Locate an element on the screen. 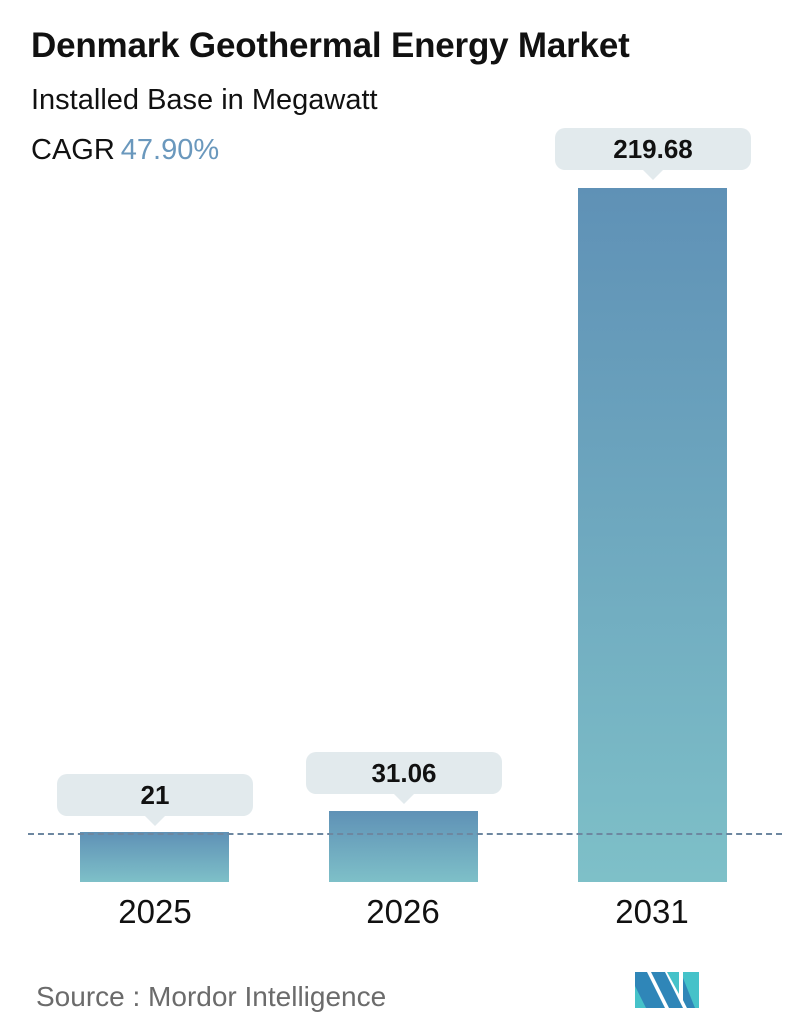  bar-2026 is located at coordinates (403, 846).